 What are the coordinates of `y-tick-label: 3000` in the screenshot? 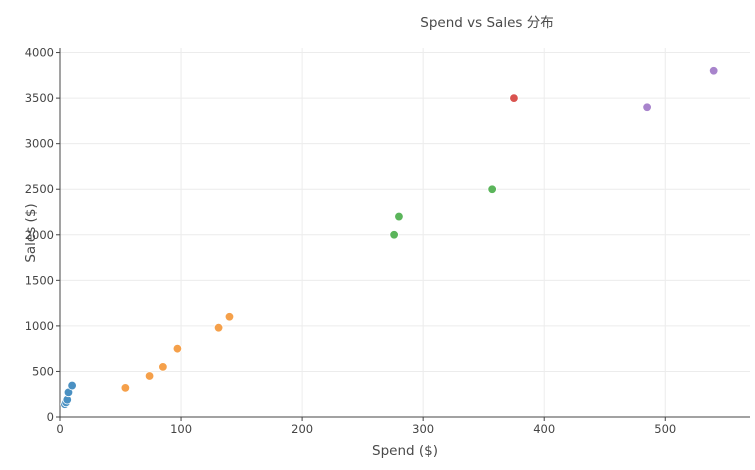 It's located at (39, 144).